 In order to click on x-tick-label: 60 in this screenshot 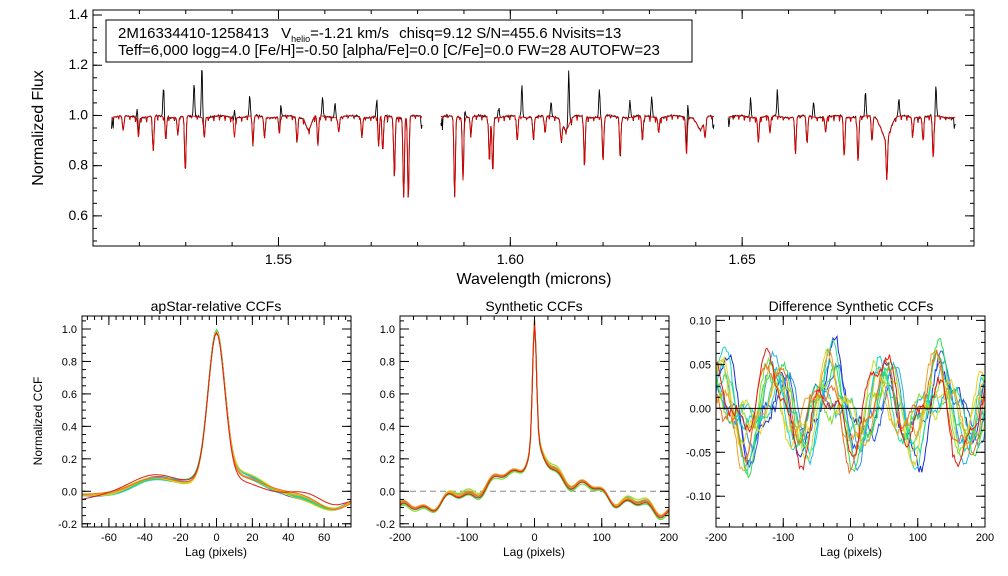, I will do `click(324, 538)`.